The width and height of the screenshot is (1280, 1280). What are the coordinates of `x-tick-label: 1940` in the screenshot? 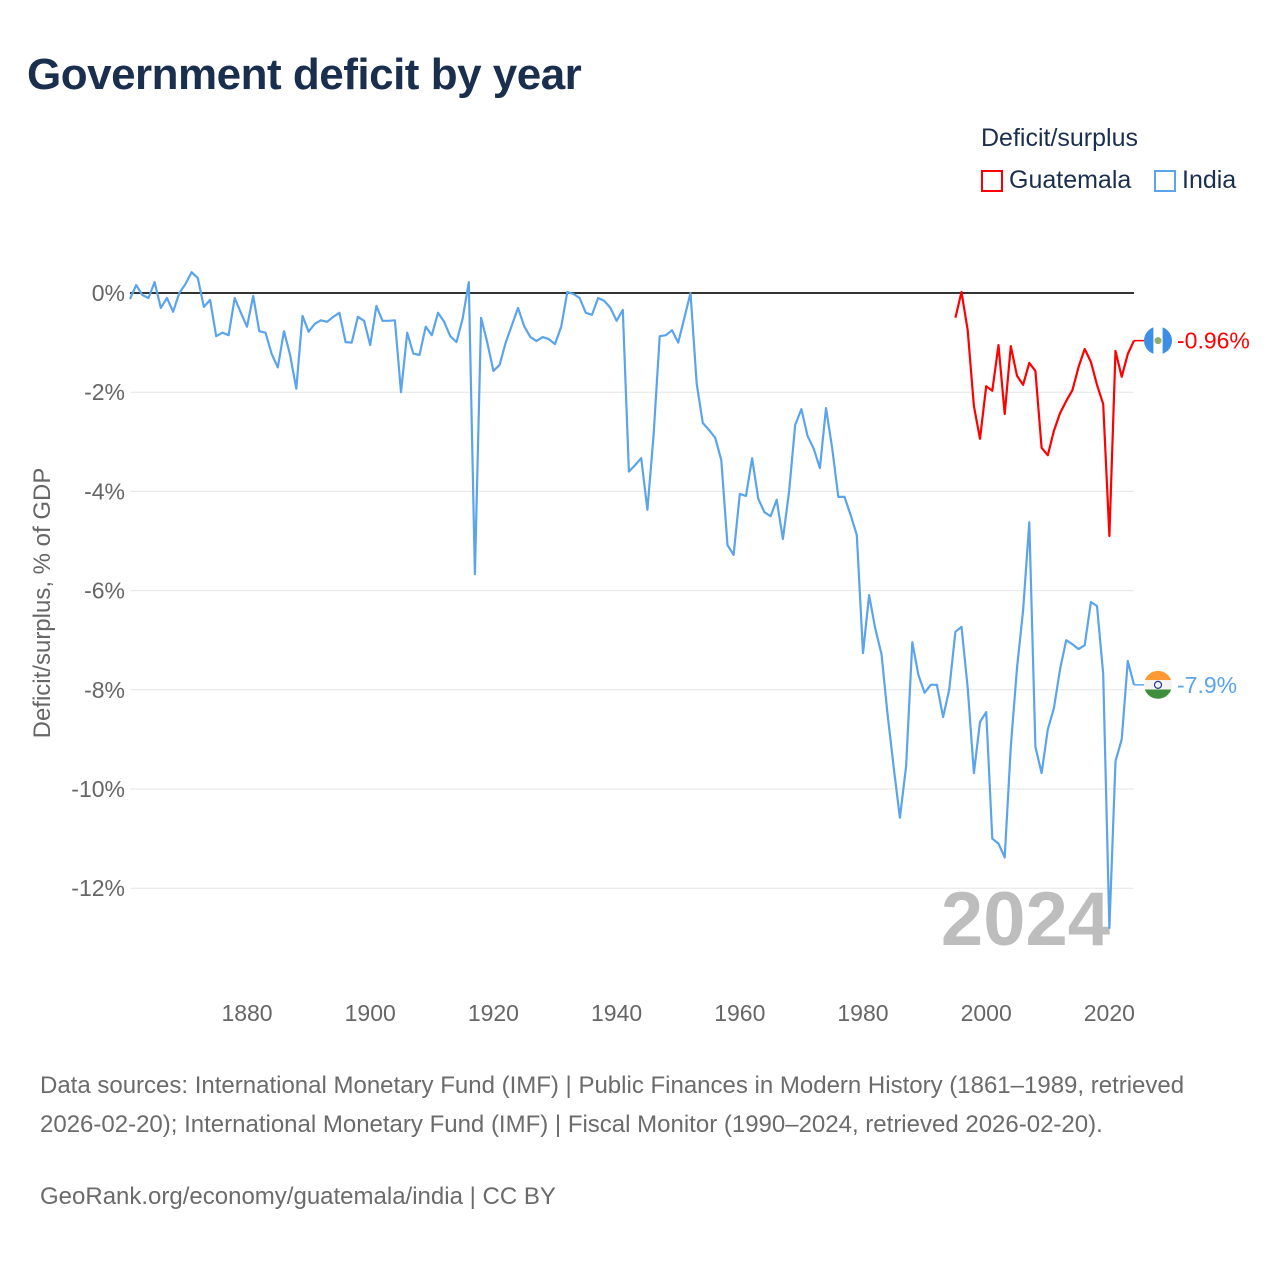 It's located at (616, 1013).